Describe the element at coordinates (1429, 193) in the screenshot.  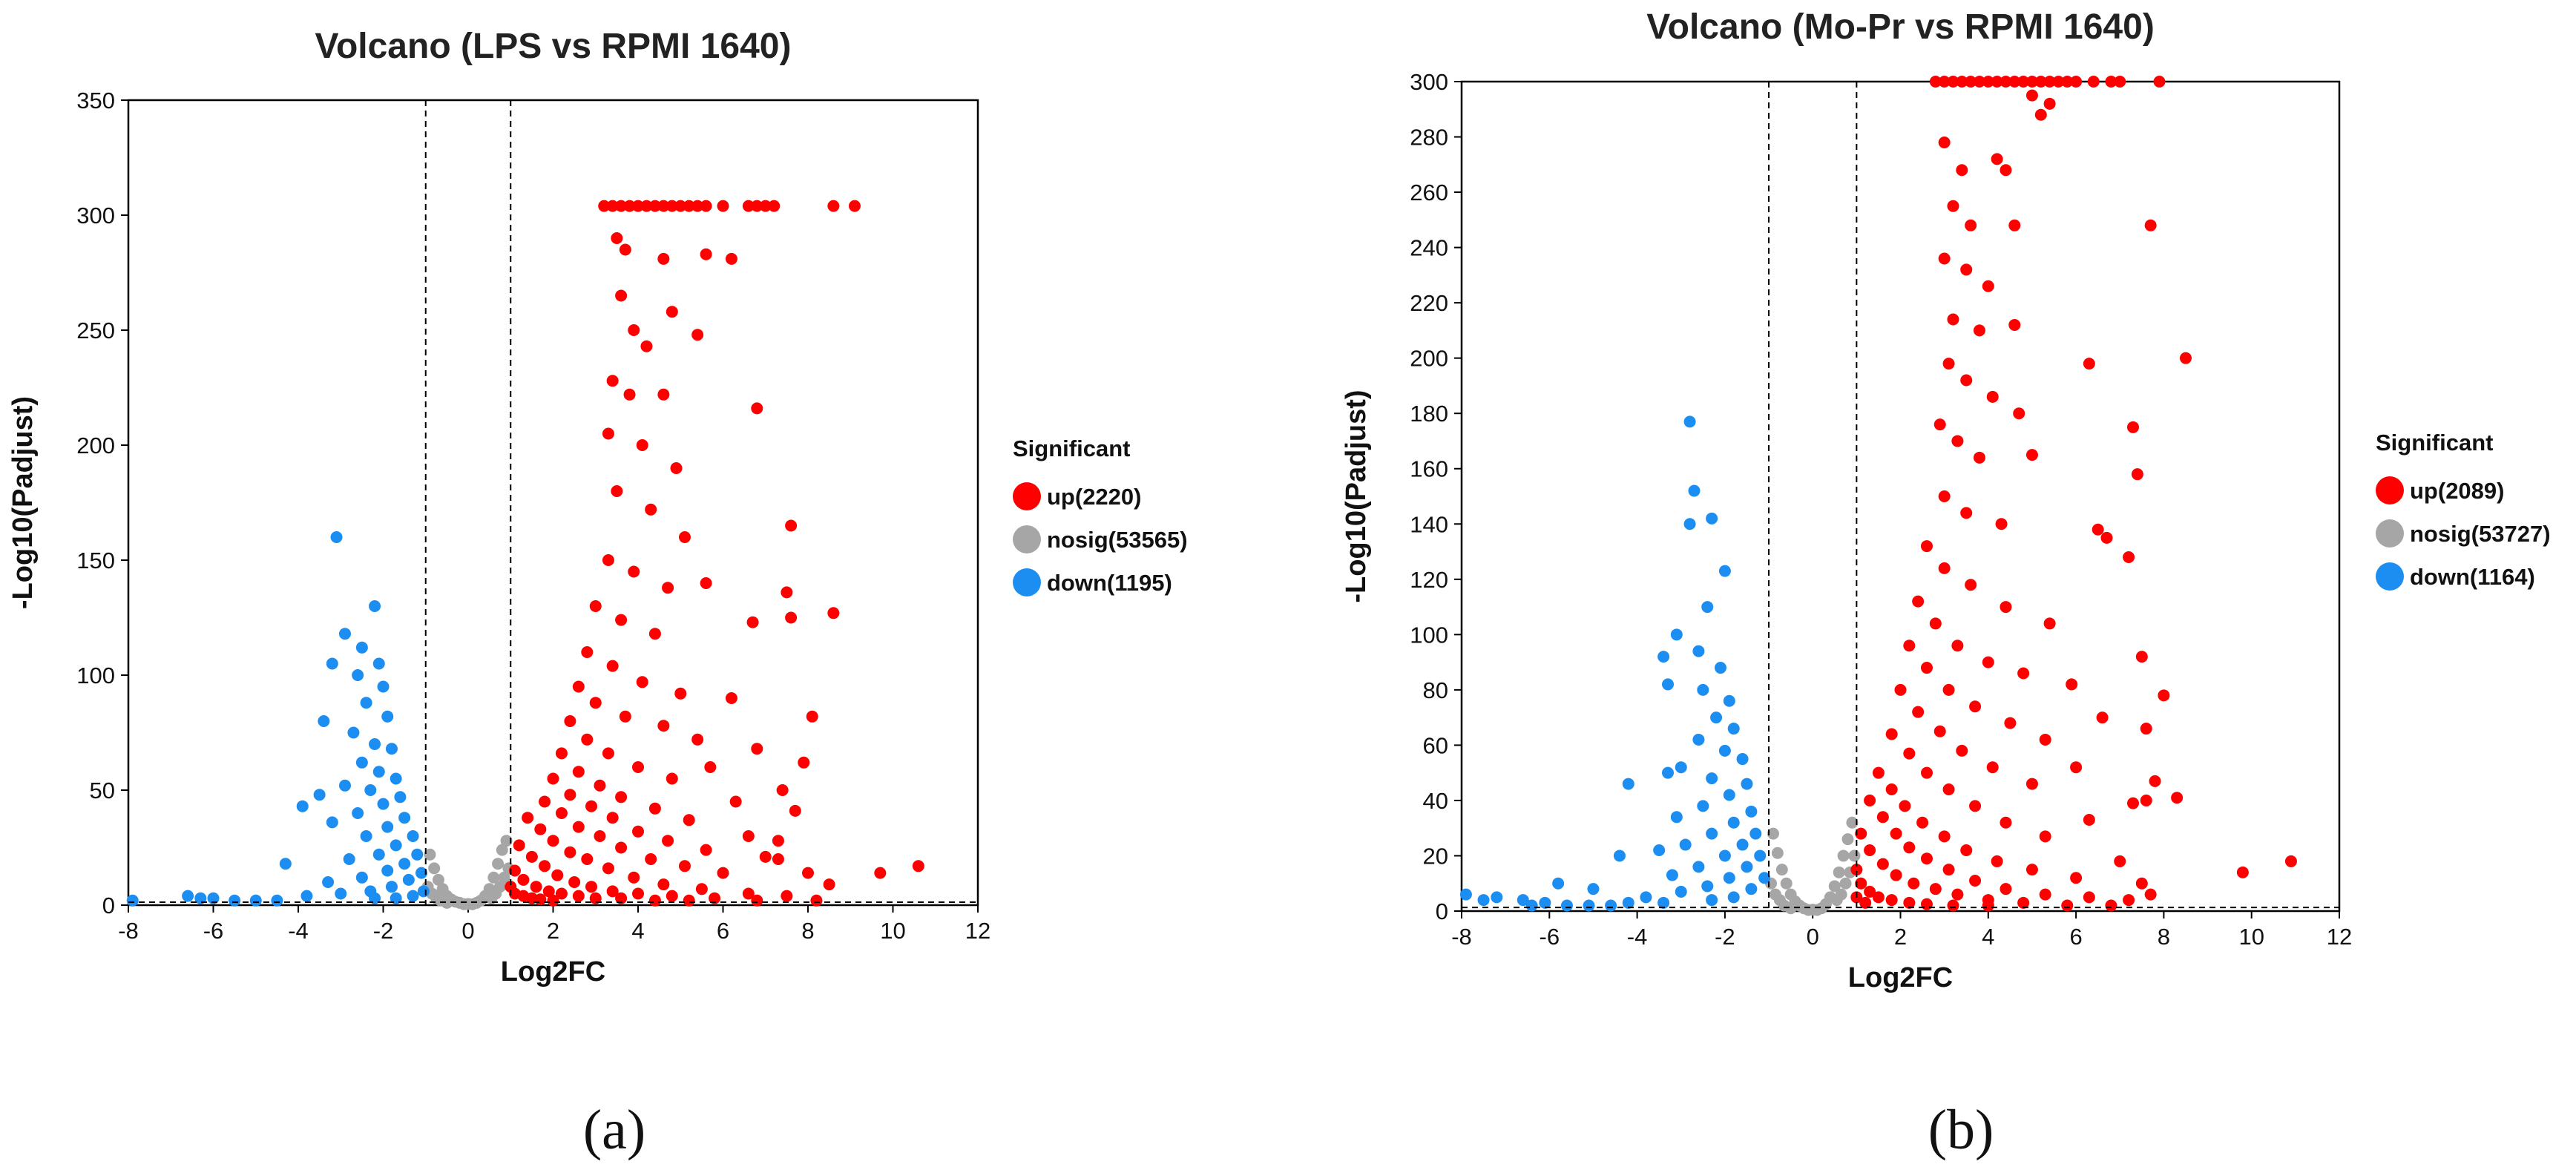
I see `y-tick-label: 260` at that location.